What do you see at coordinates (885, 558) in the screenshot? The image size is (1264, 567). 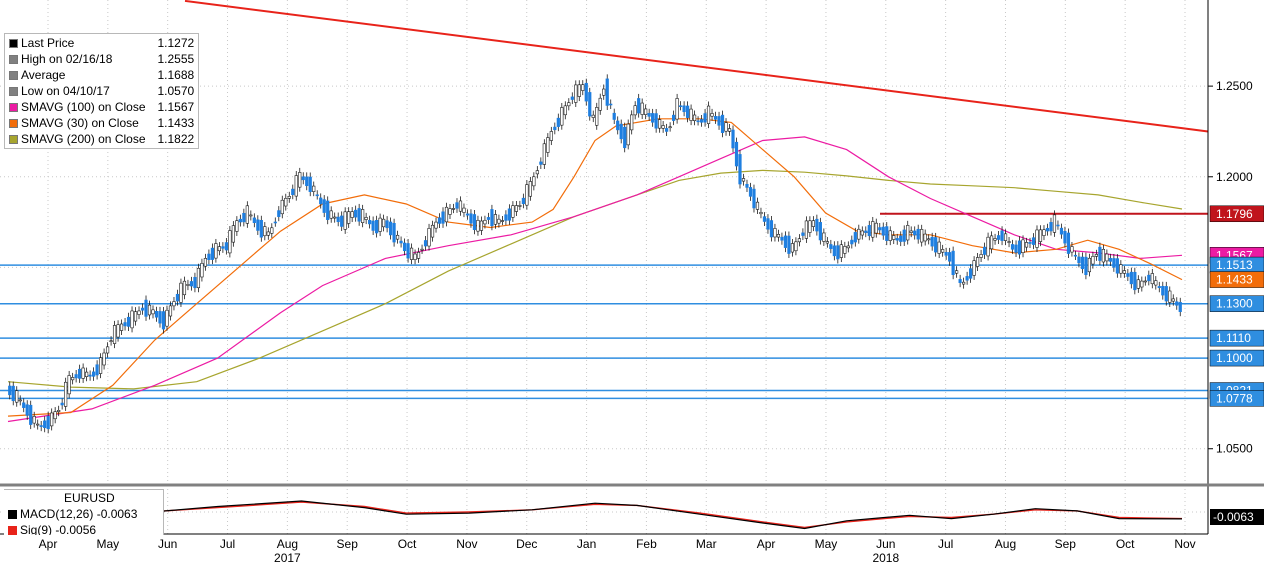 I see `x-year-label: 2018` at bounding box center [885, 558].